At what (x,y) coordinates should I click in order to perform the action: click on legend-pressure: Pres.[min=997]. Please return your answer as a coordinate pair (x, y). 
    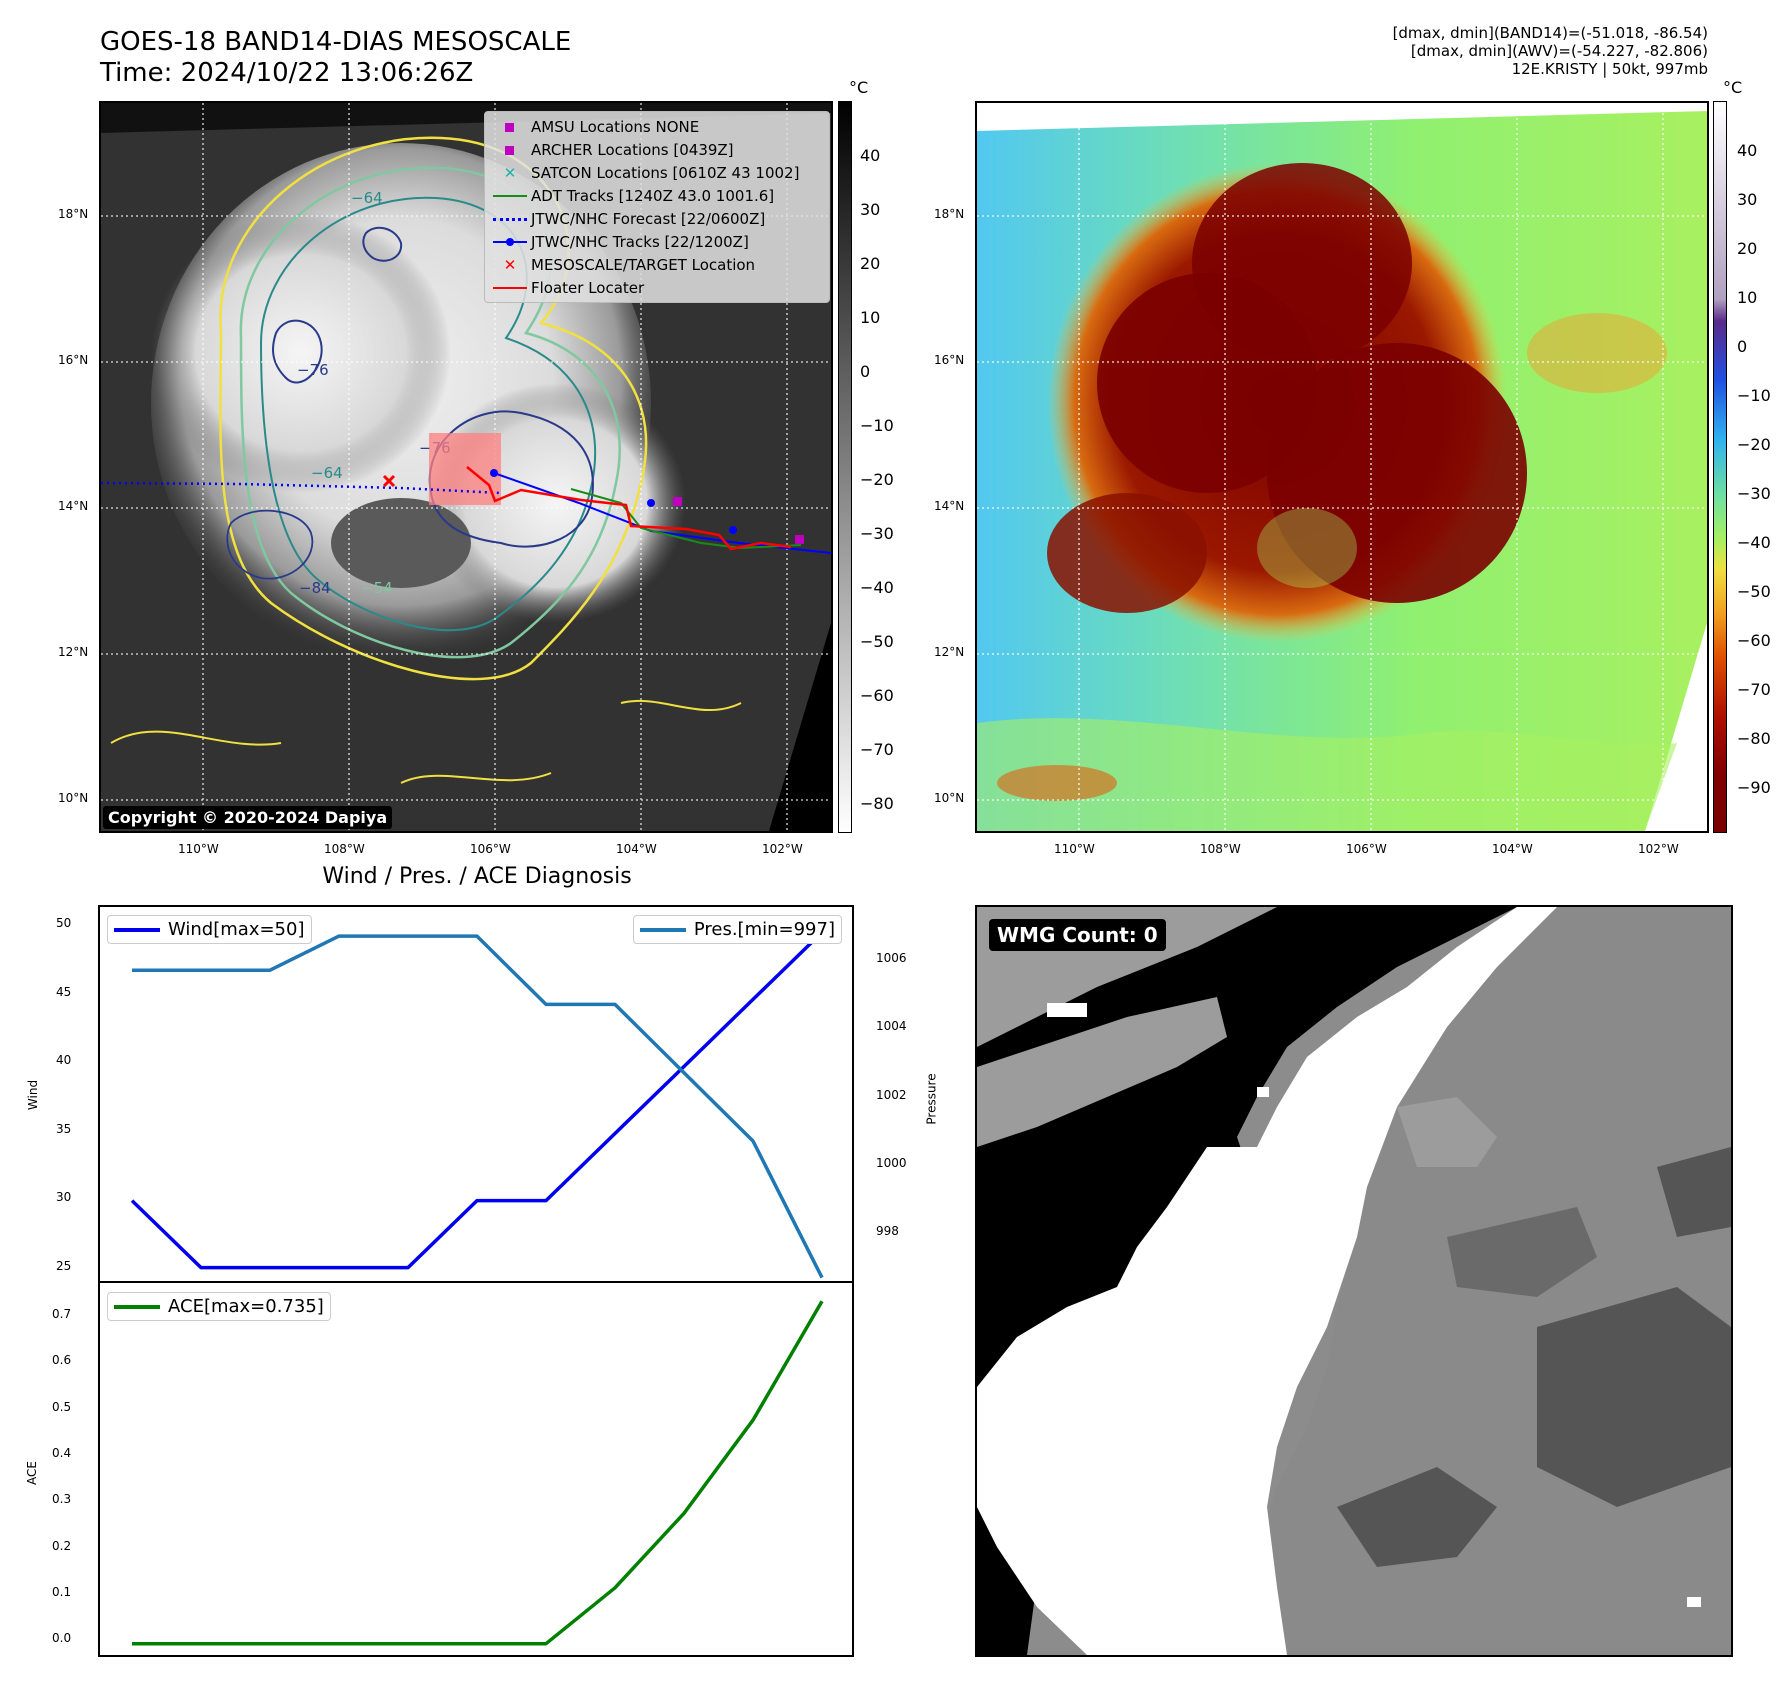
    Looking at the image, I should click on (737, 929).